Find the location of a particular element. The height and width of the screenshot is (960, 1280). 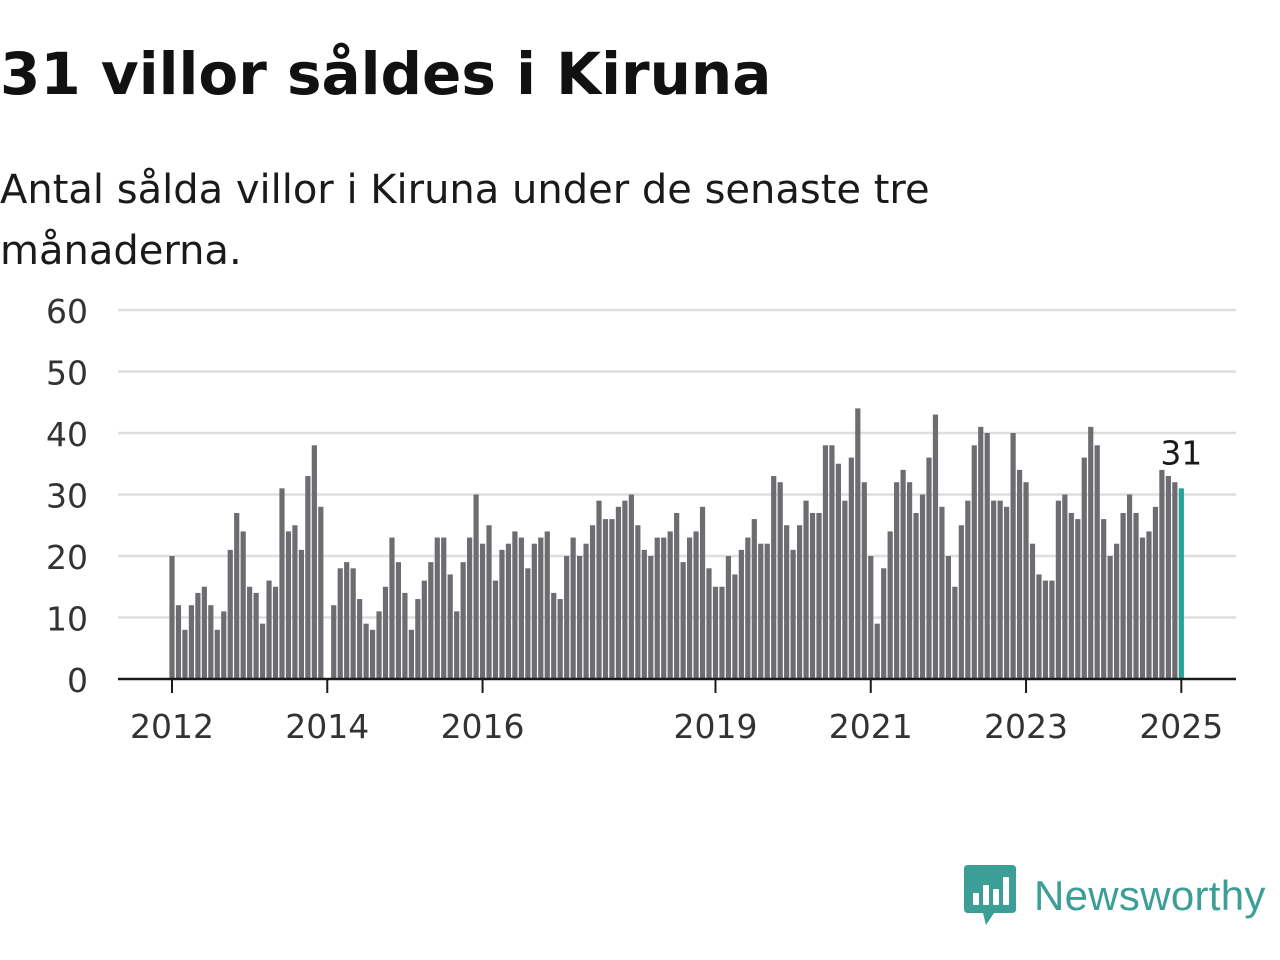

x-tick-label: 2023 is located at coordinates (1026, 726).